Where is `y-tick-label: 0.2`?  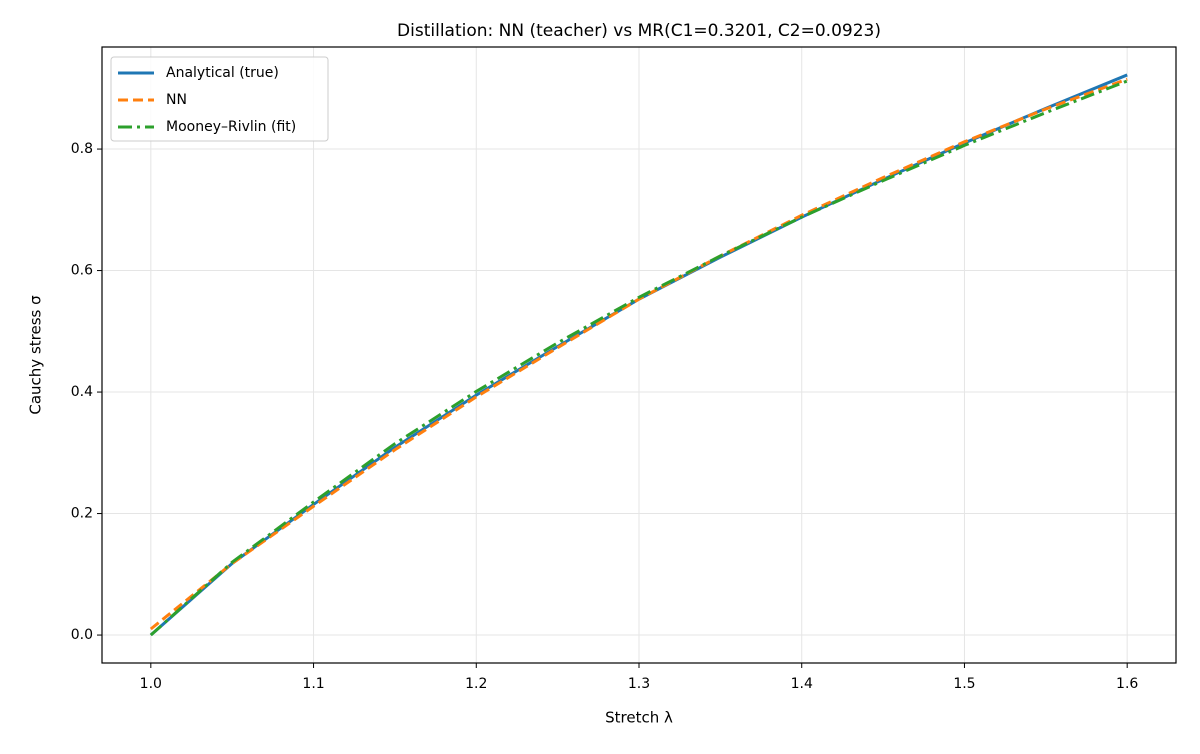
y-tick-label: 0.2 is located at coordinates (82, 514).